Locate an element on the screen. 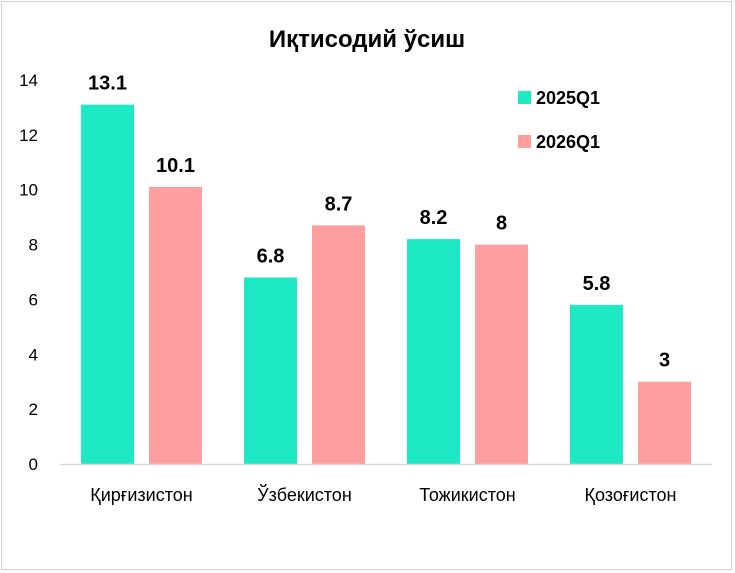  legend: 2025Q1 2026Q1 is located at coordinates (559, 120).